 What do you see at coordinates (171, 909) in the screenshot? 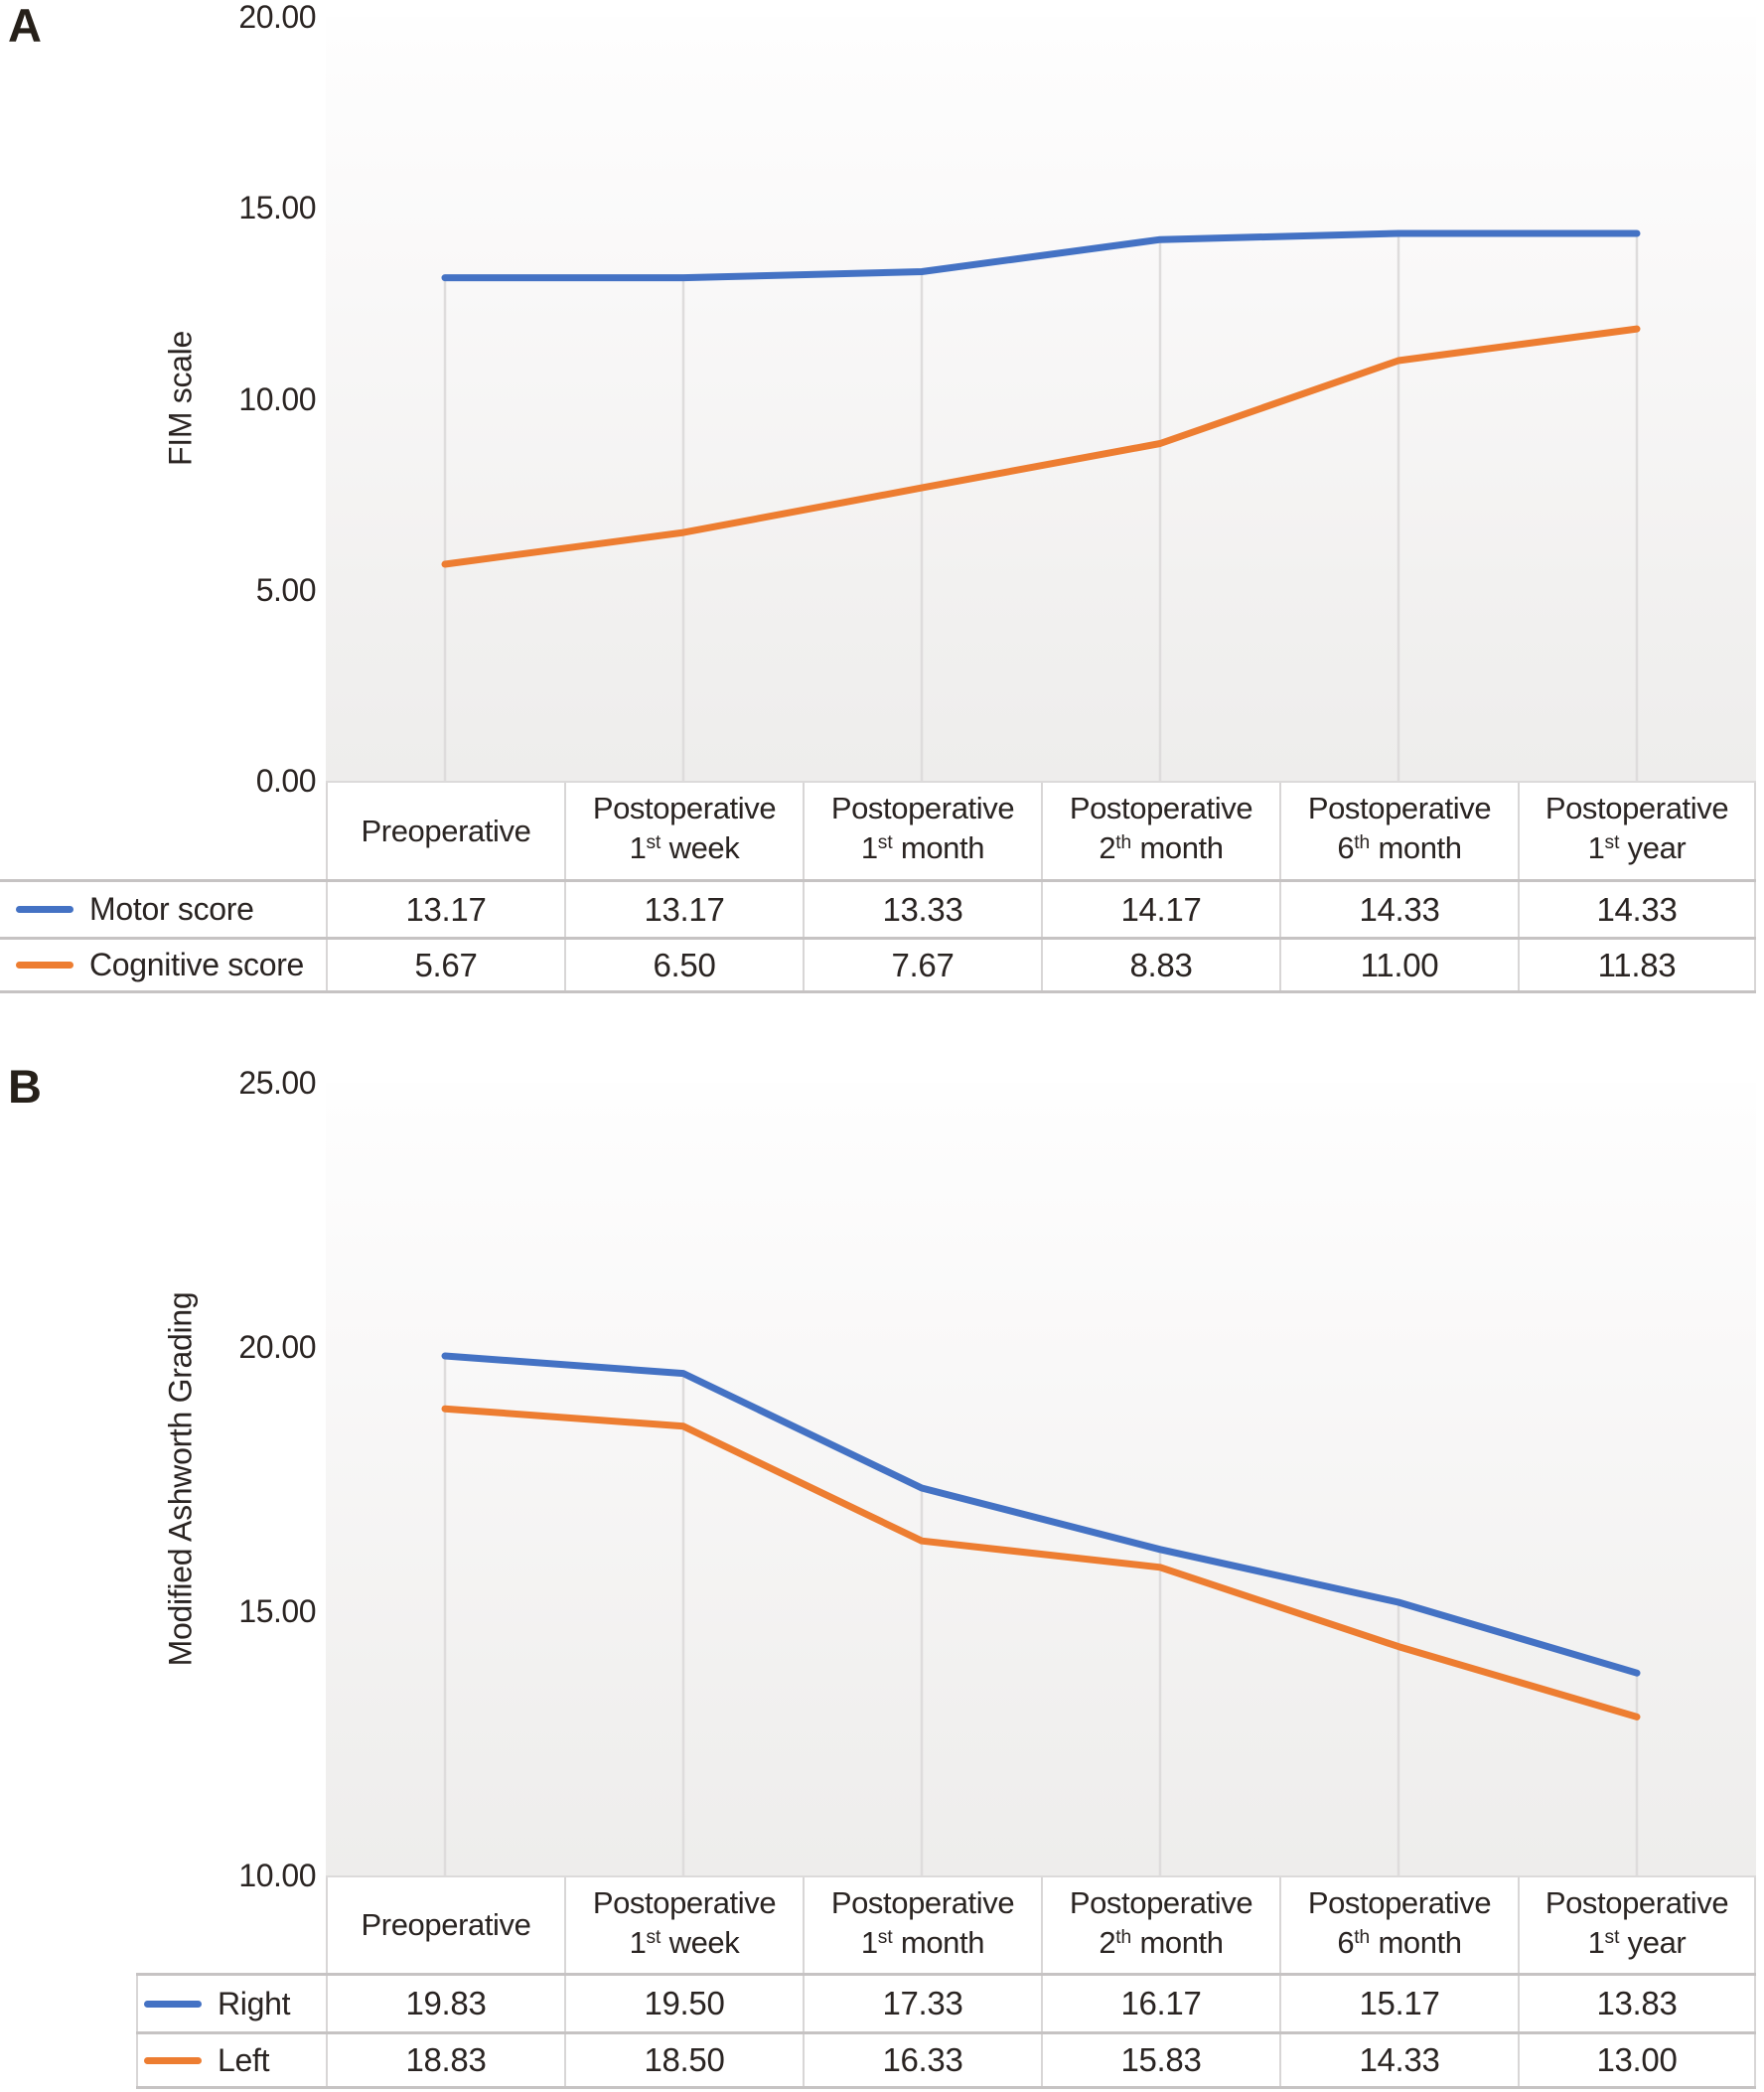
I see `series-name-label: Motor score` at bounding box center [171, 909].